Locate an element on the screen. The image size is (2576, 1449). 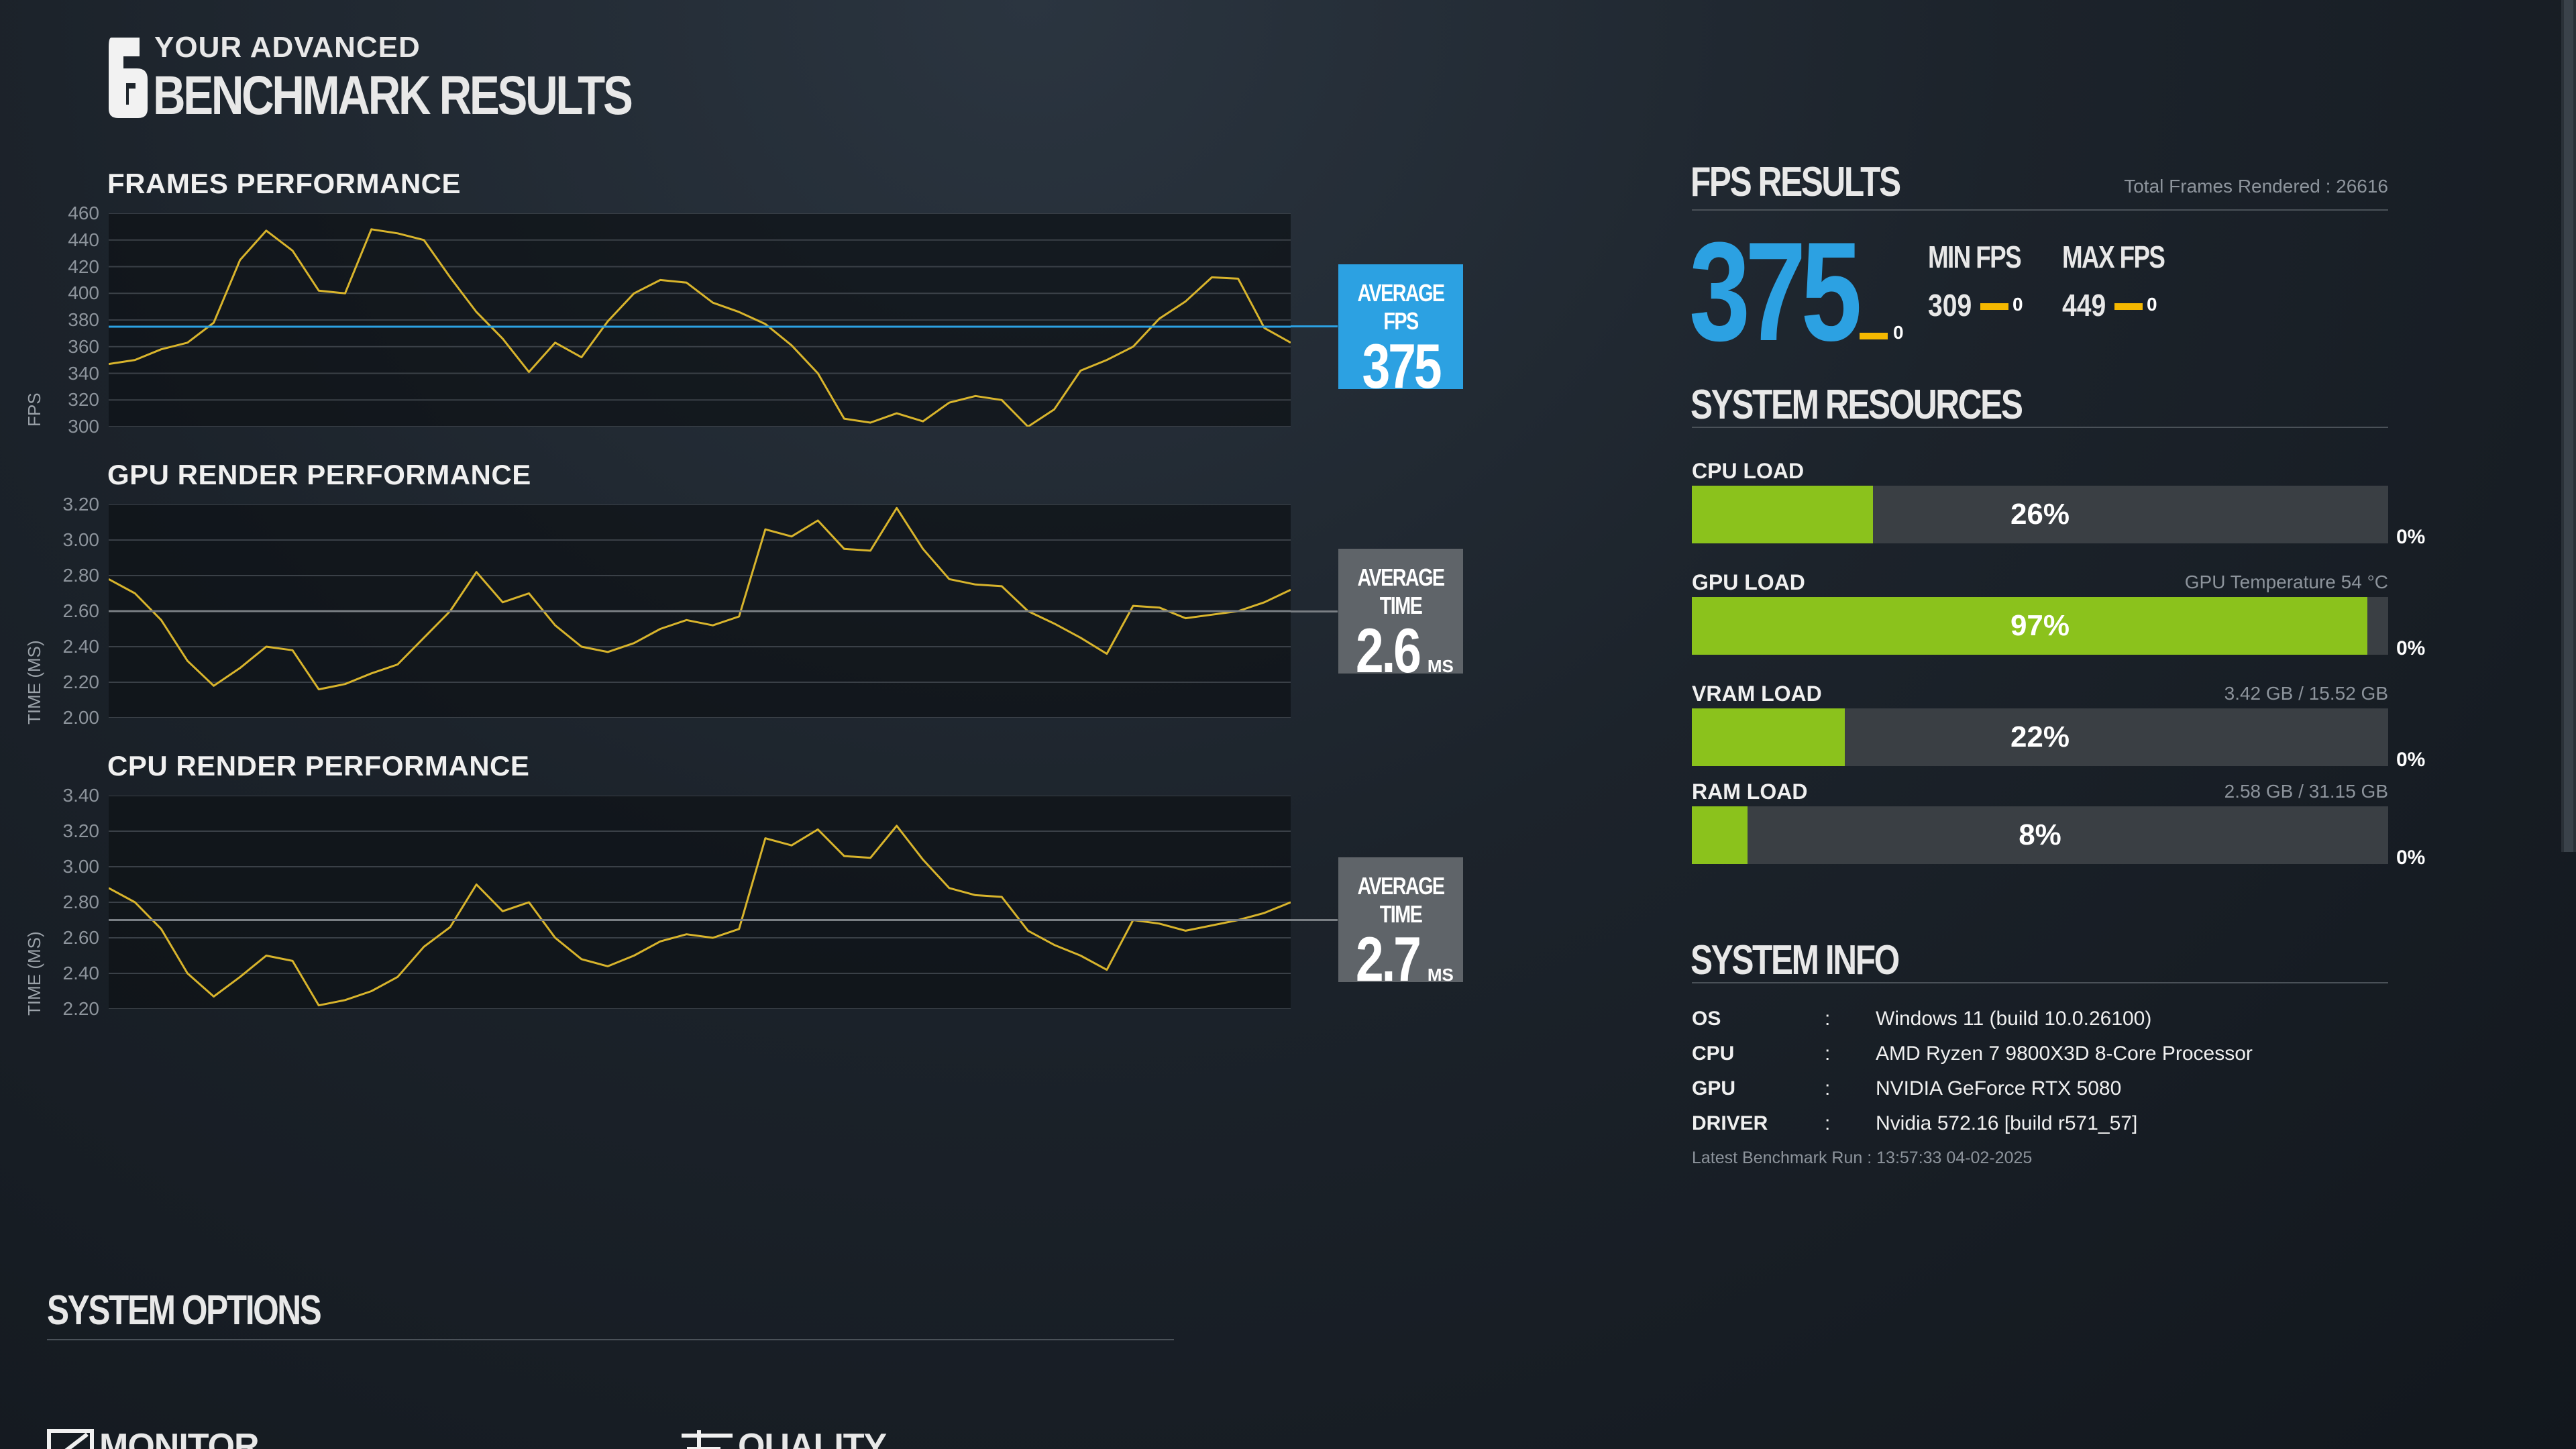
info-key-label: DRIVER is located at coordinates (1730, 1123).